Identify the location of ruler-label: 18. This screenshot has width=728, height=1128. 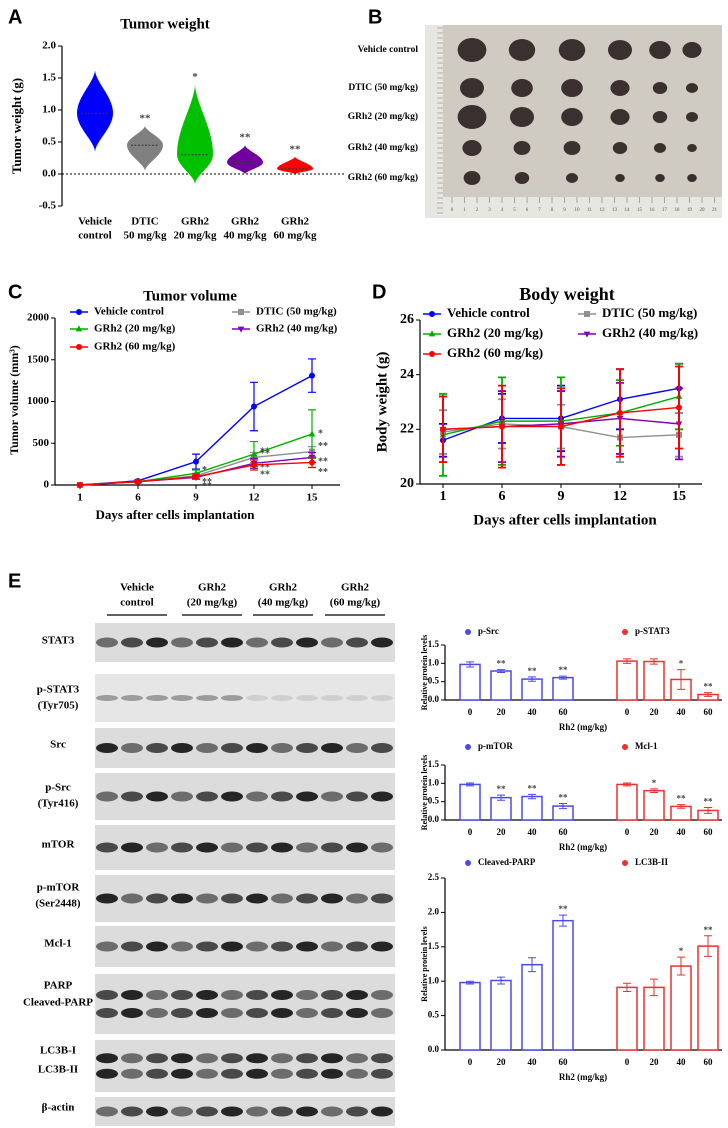
(678, 210).